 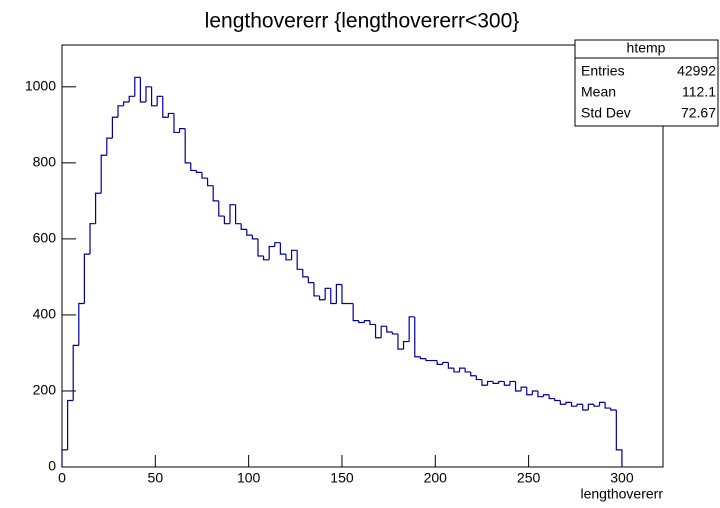 I want to click on x-axis-label: lengthovererr, so click(x=622, y=494).